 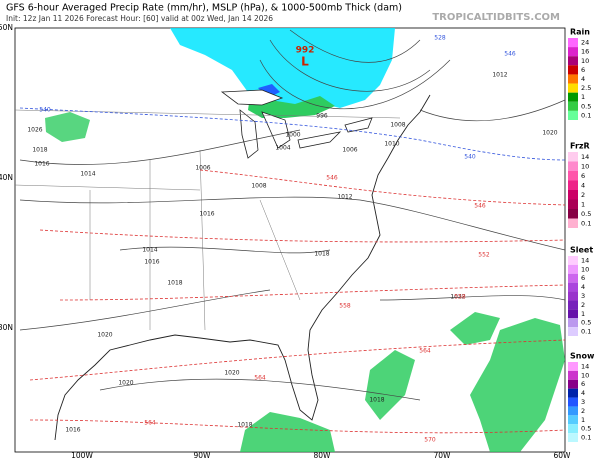 What do you see at coordinates (457, 297) in the screenshot?
I see `isobar-label: 1022` at bounding box center [457, 297].